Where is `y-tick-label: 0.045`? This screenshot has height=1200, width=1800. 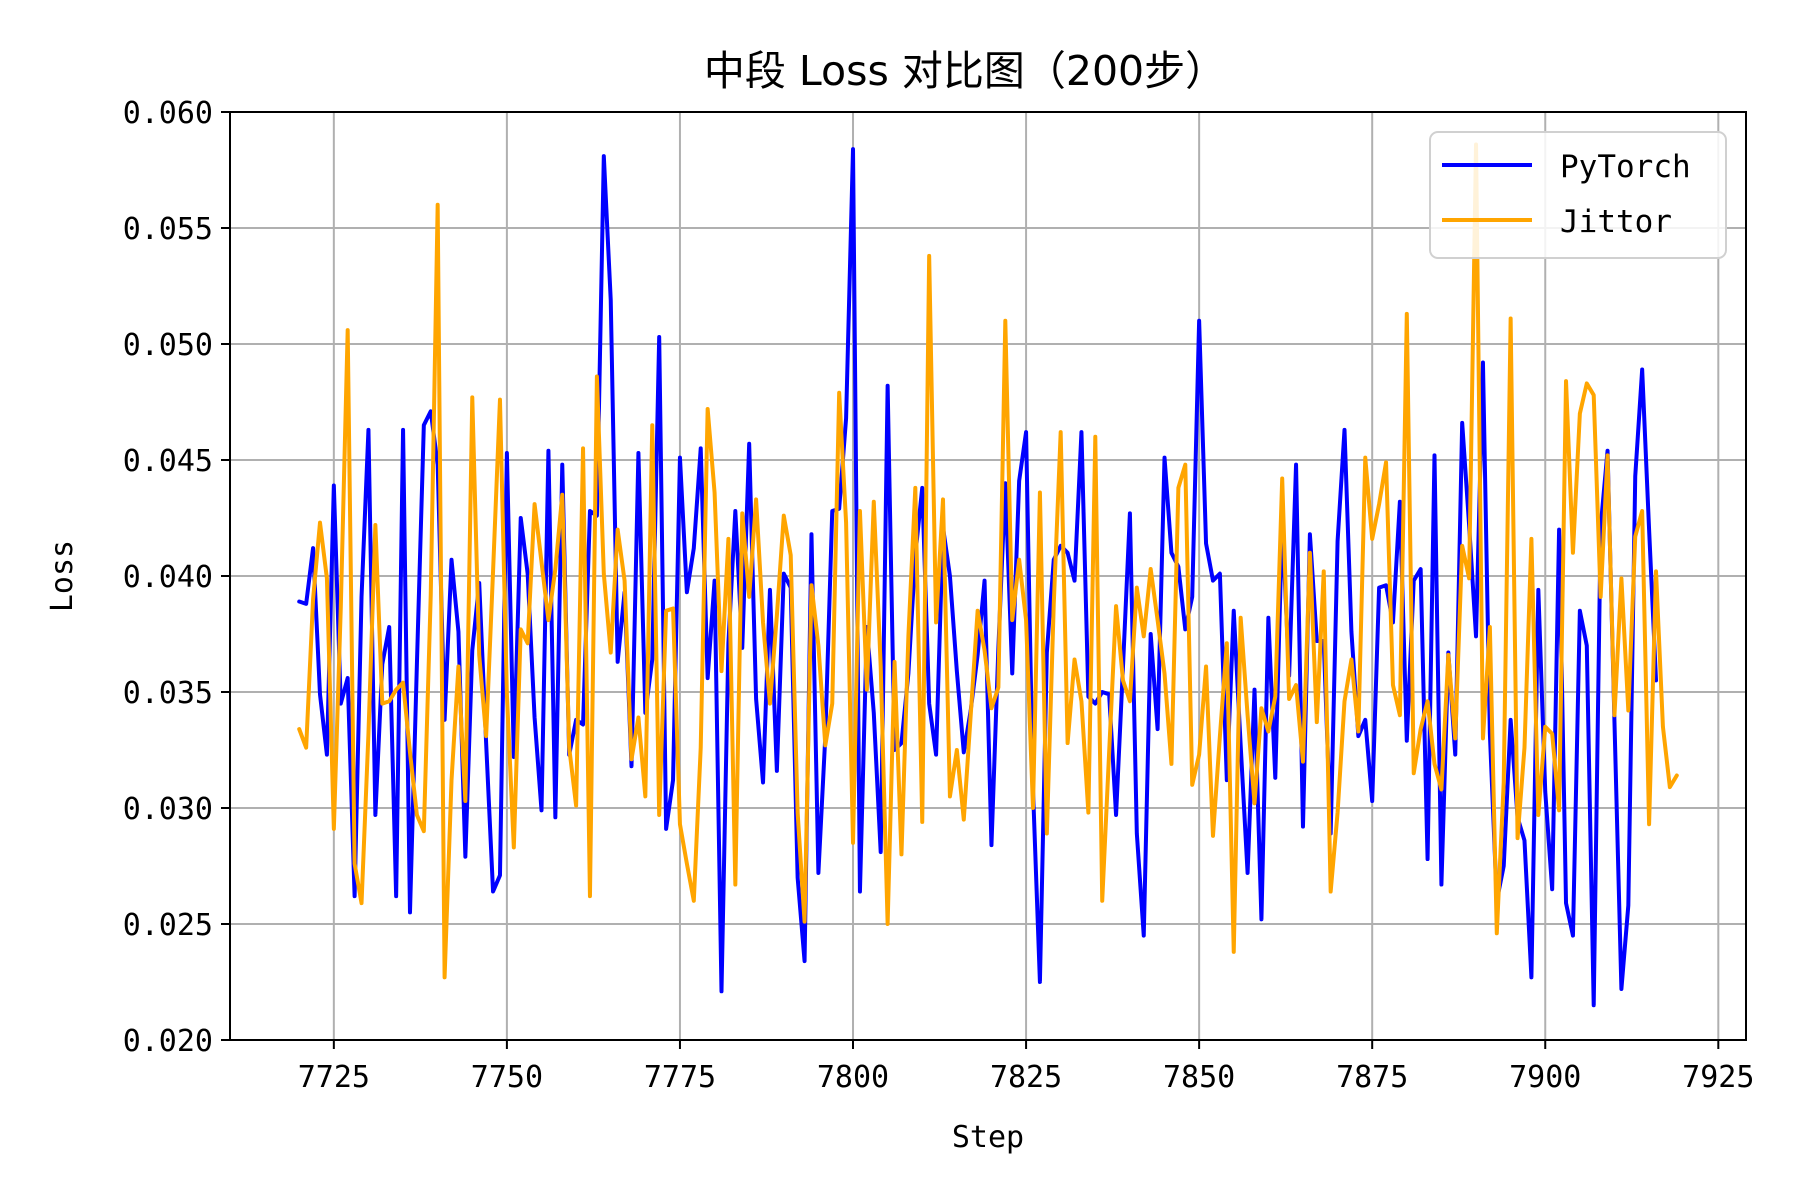
y-tick-label: 0.045 is located at coordinates (168, 461).